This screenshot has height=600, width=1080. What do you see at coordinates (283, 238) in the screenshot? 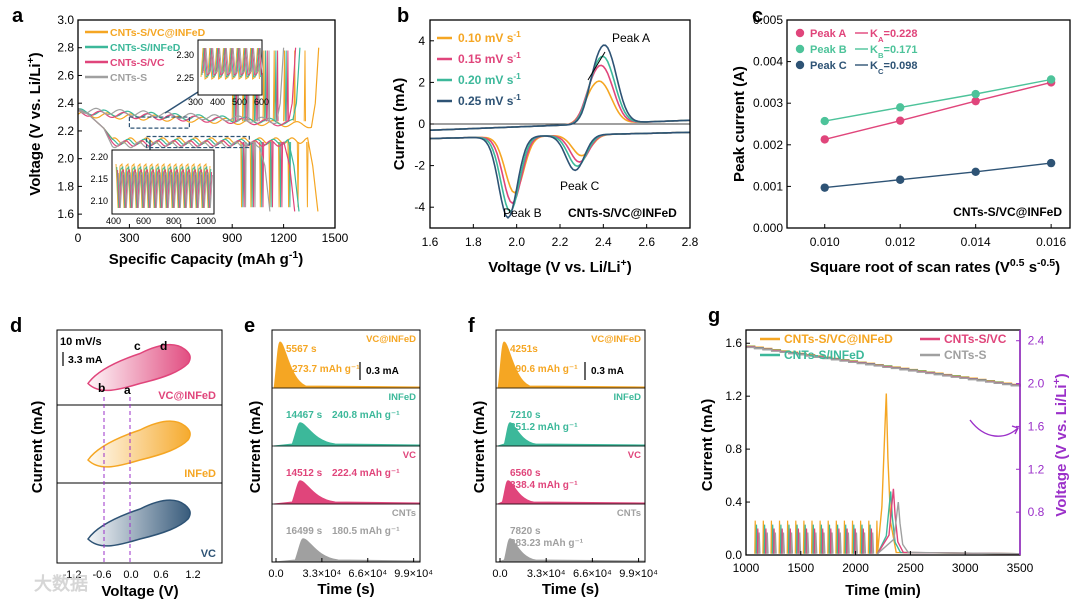
I see `x-tick-label: 1200` at bounding box center [283, 238].